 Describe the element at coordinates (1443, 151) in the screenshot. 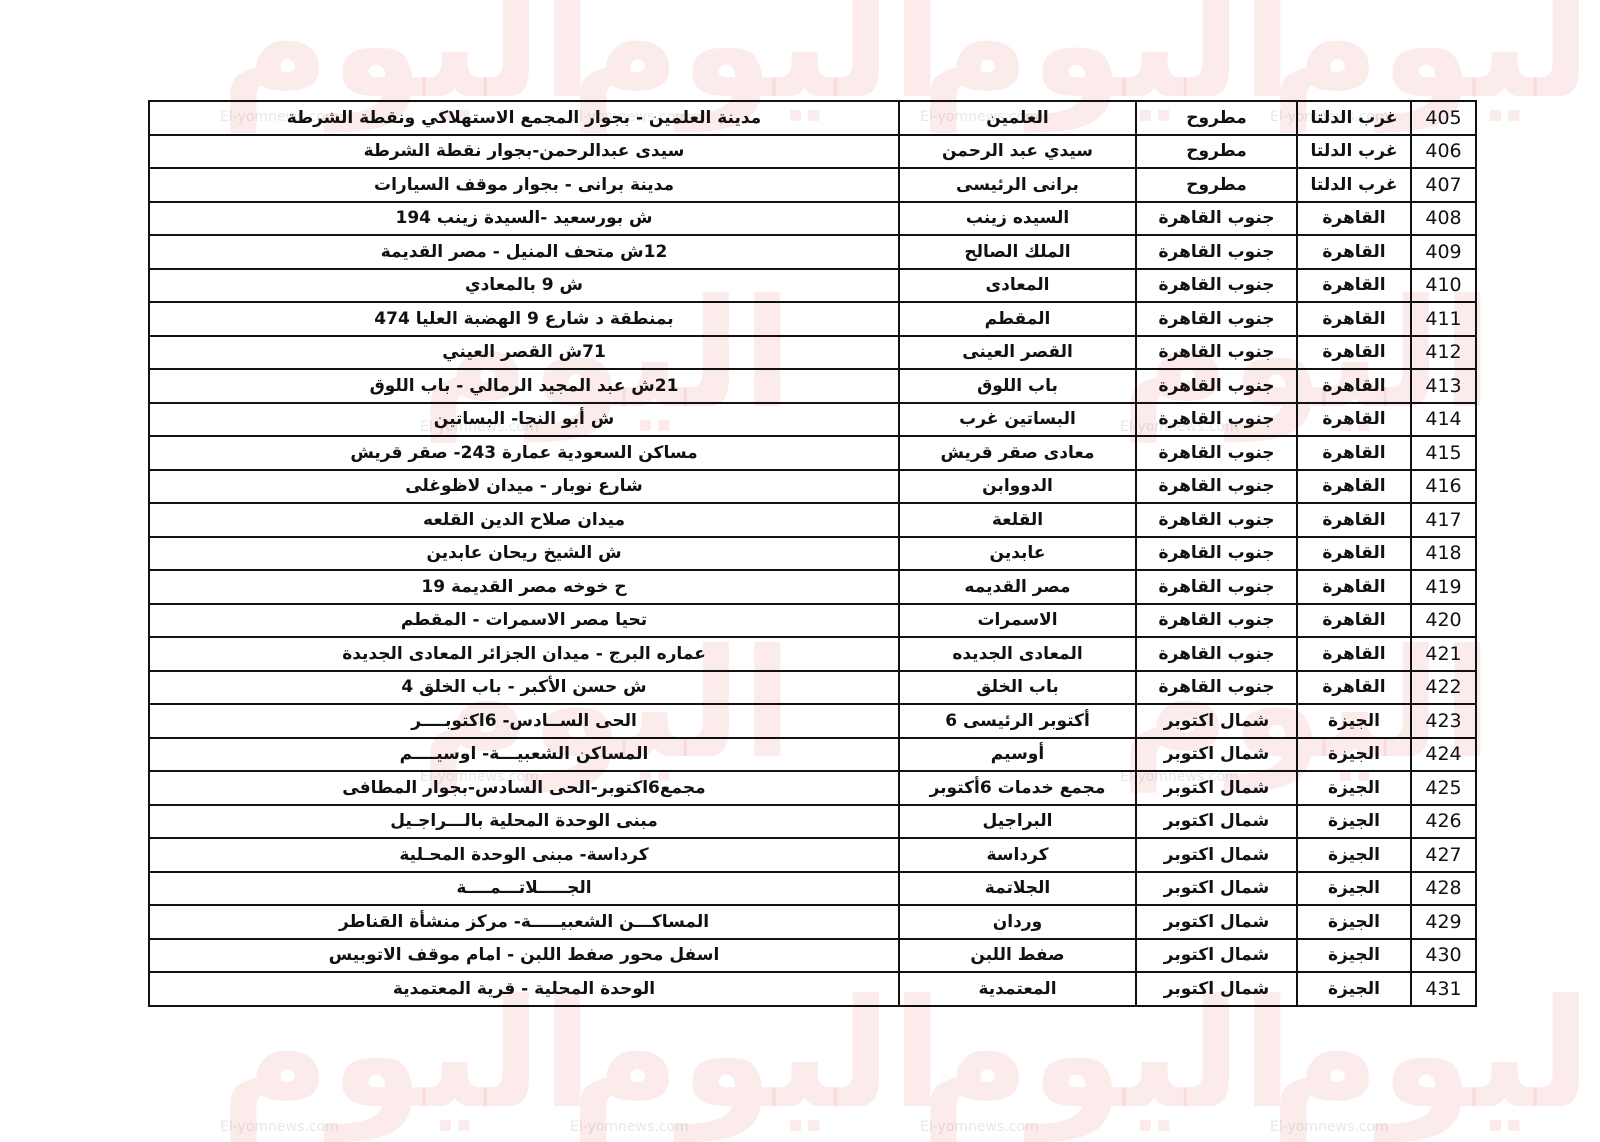

I see `row-number-cell: 406` at that location.